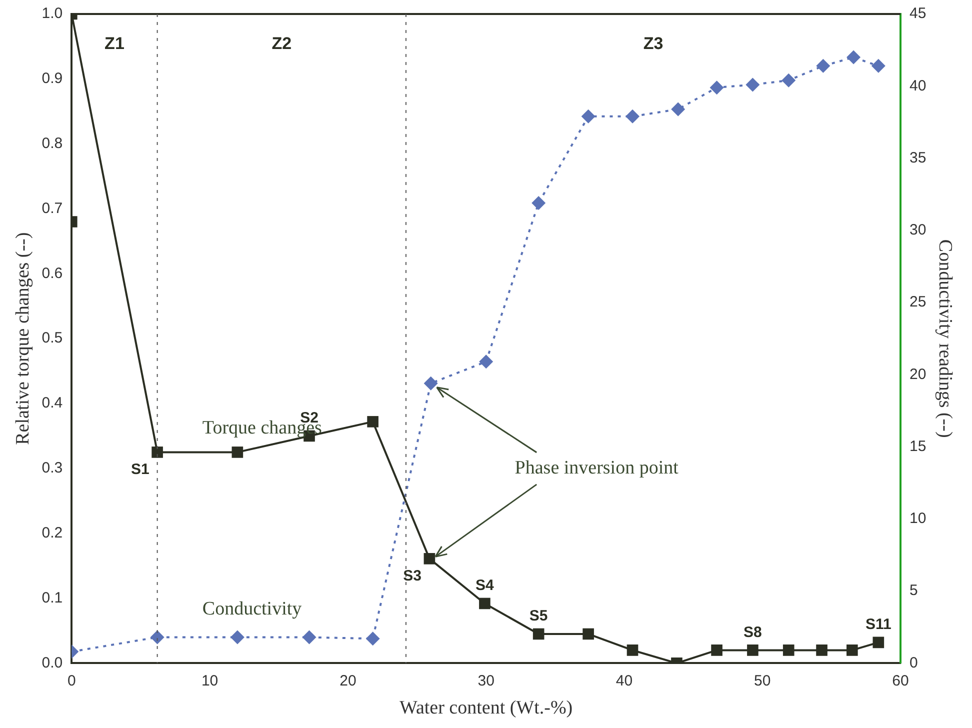  What do you see at coordinates (52, 273) in the screenshot?
I see `y-tick-label: 0.6` at bounding box center [52, 273].